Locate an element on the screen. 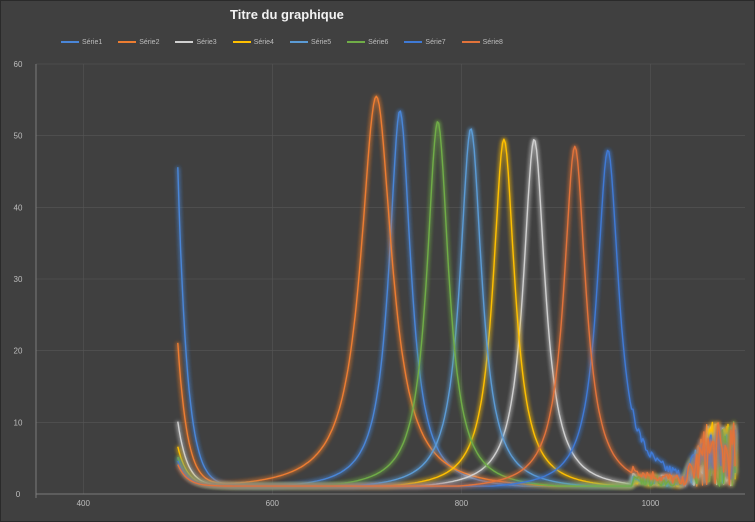 This screenshot has height=522, width=755. y-tick-label: 50 is located at coordinates (18, 136).